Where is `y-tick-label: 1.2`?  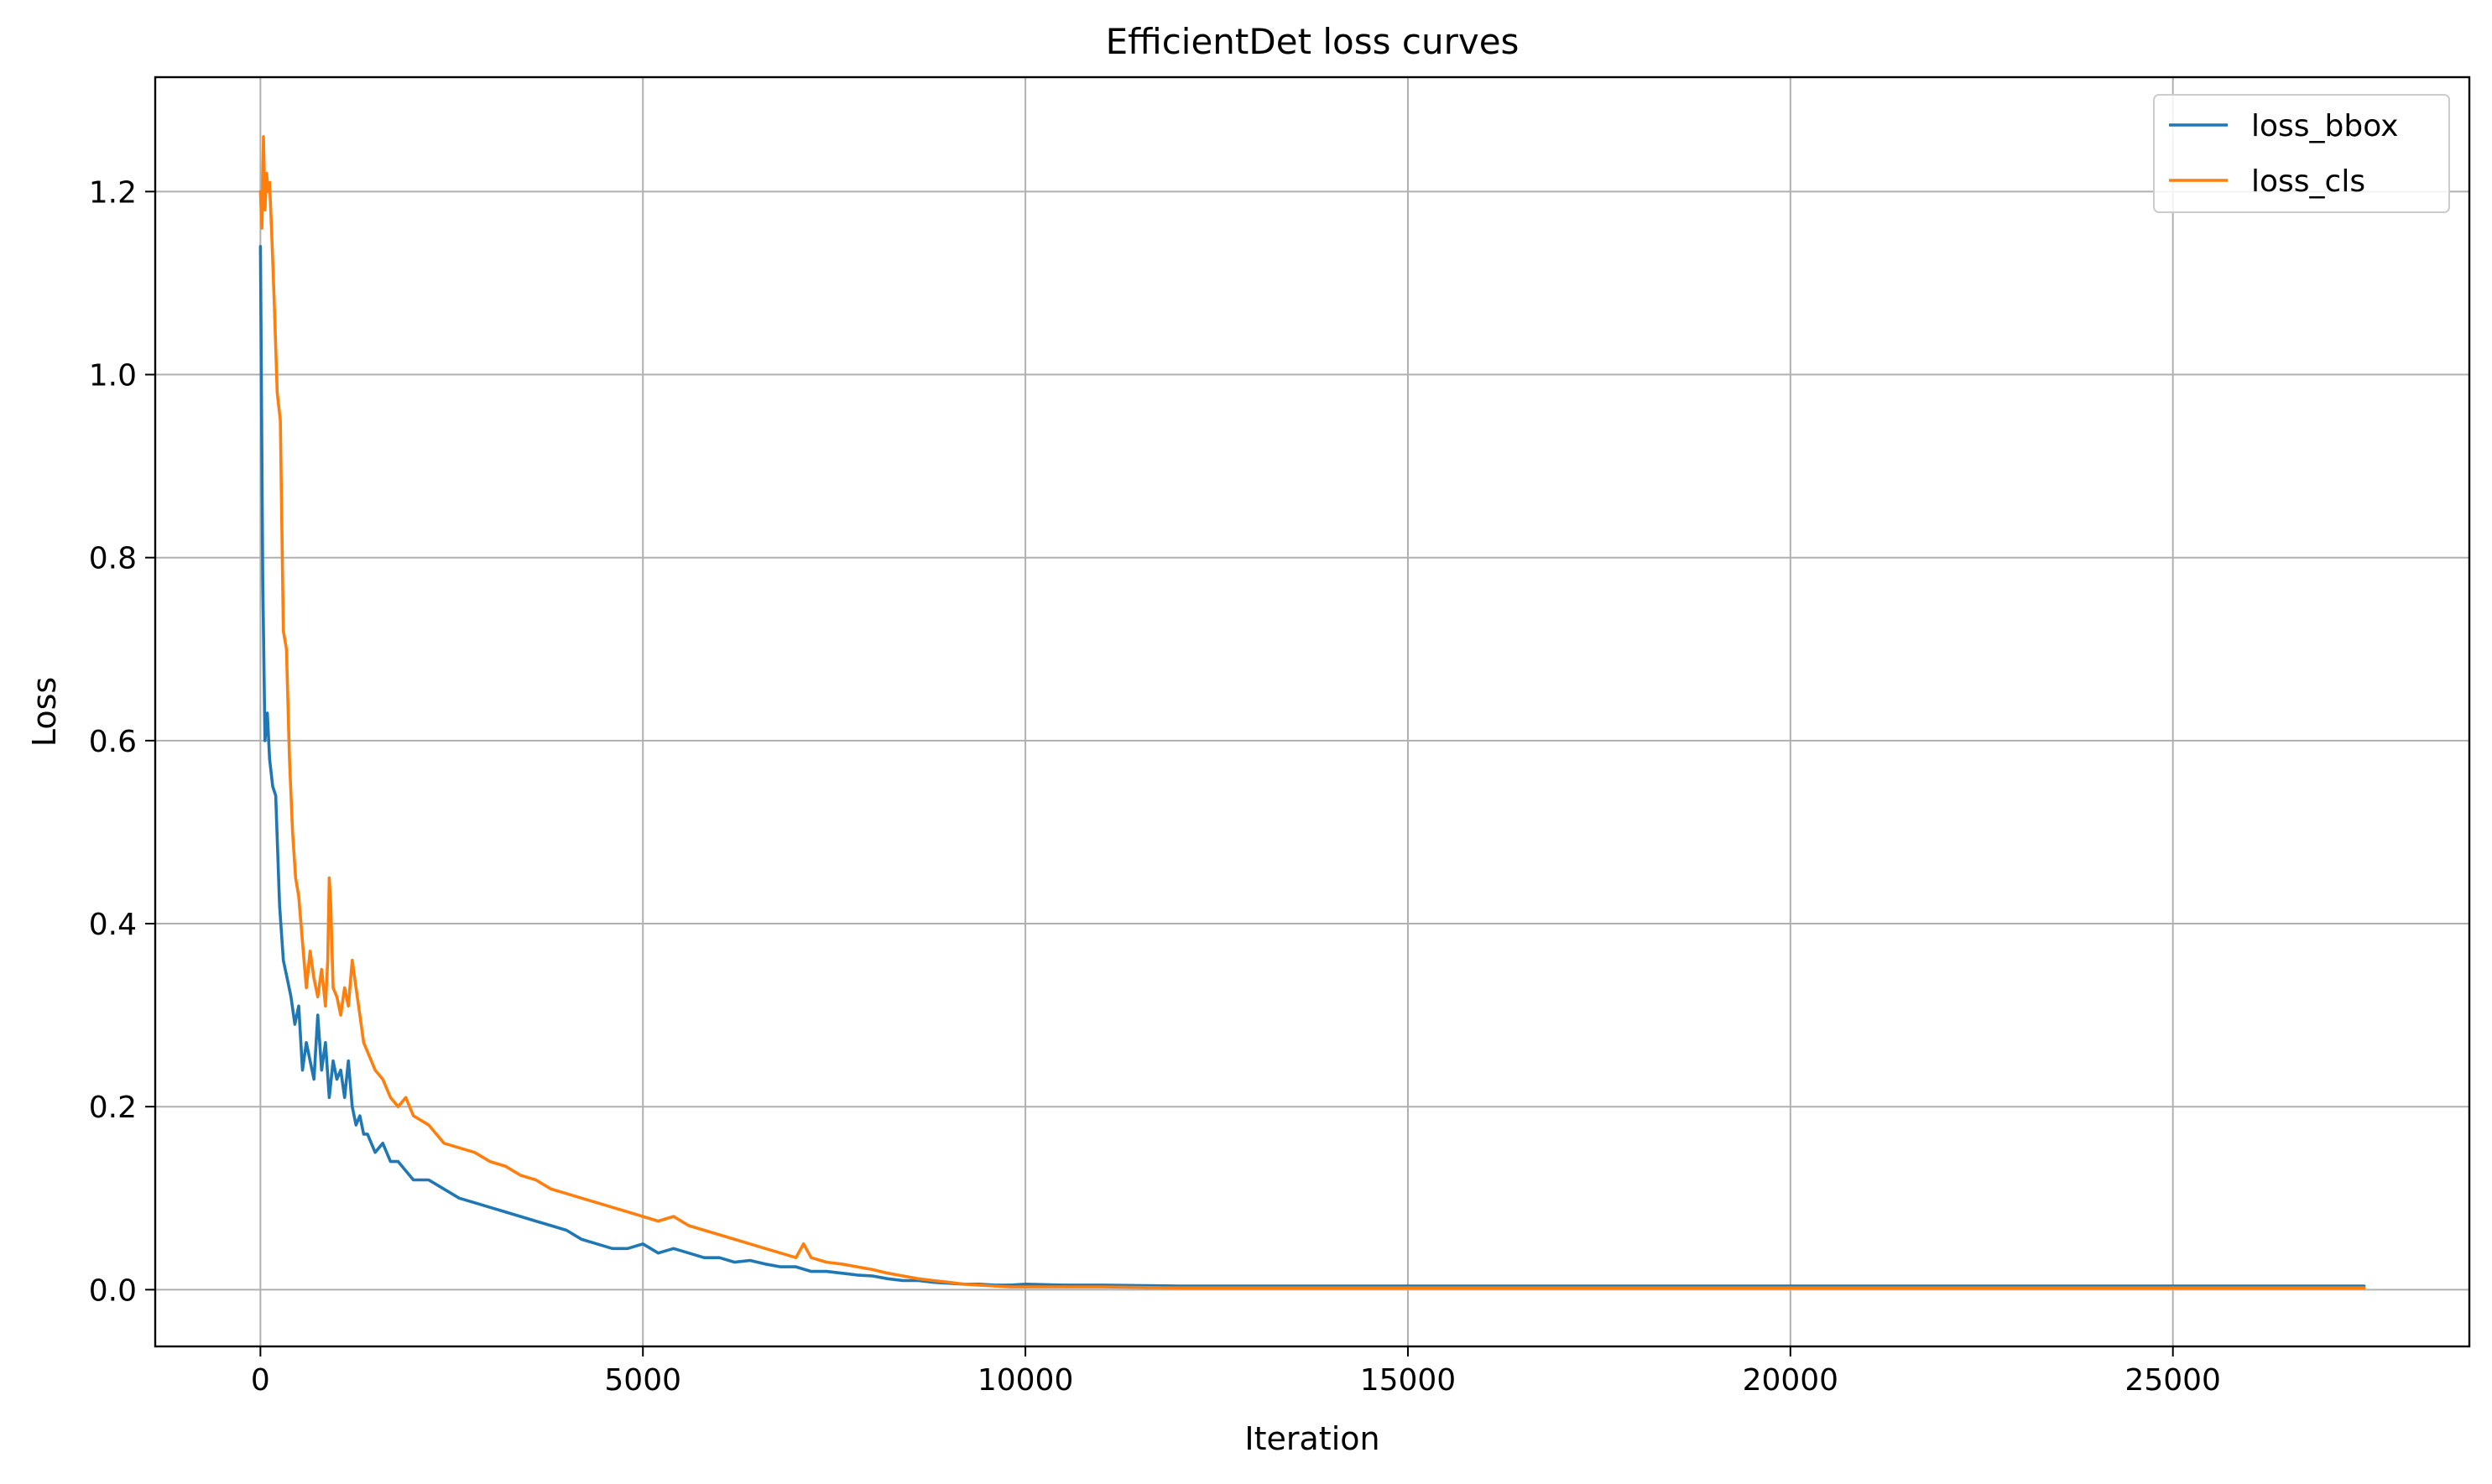
y-tick-label: 1.2 is located at coordinates (113, 192).